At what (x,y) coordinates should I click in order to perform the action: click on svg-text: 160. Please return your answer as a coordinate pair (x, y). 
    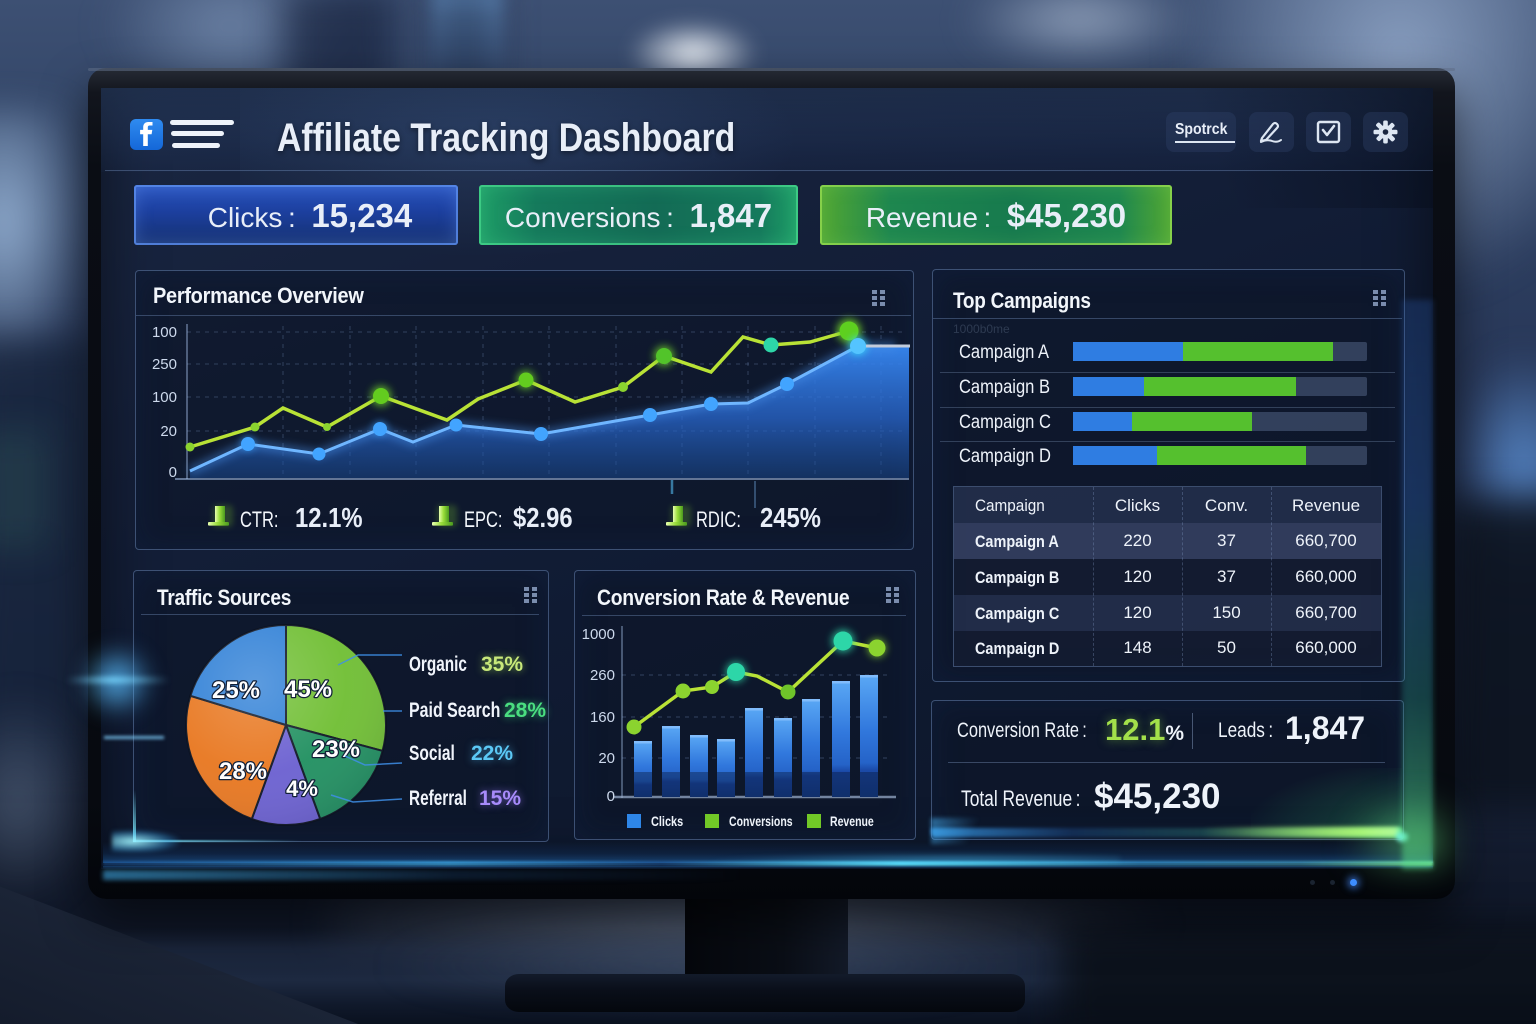
    Looking at the image, I should click on (602, 717).